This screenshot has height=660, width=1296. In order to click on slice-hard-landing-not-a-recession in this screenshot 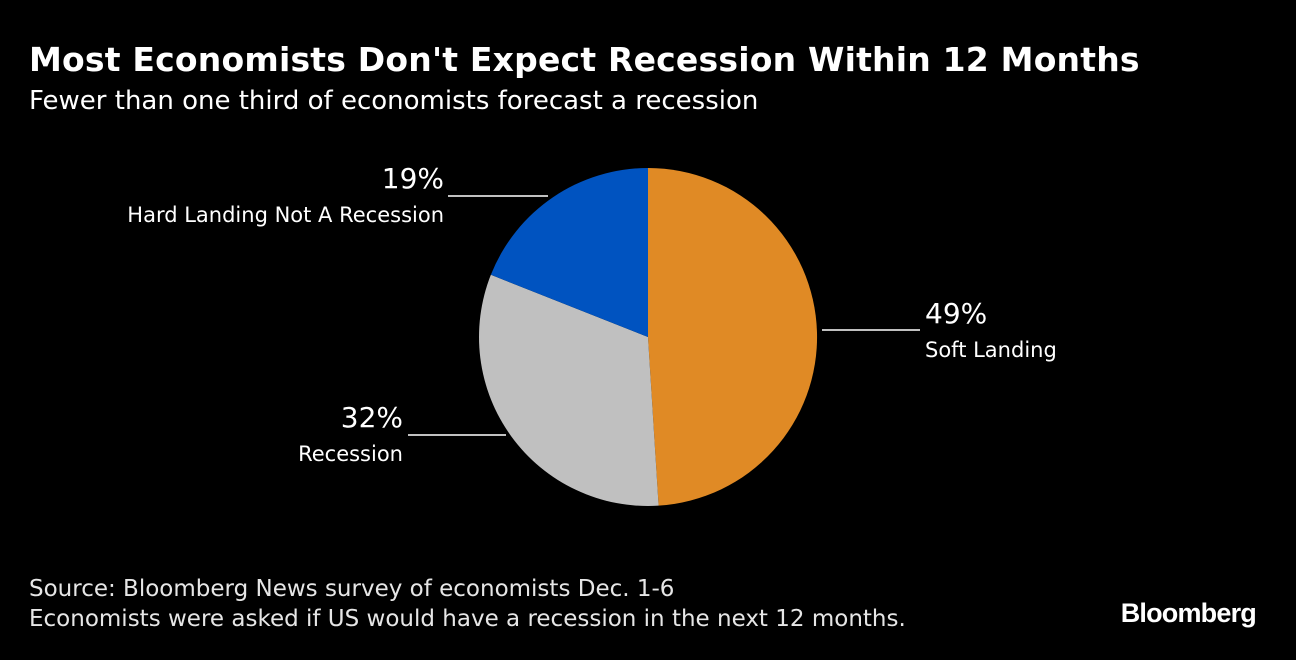, I will do `click(569, 252)`.